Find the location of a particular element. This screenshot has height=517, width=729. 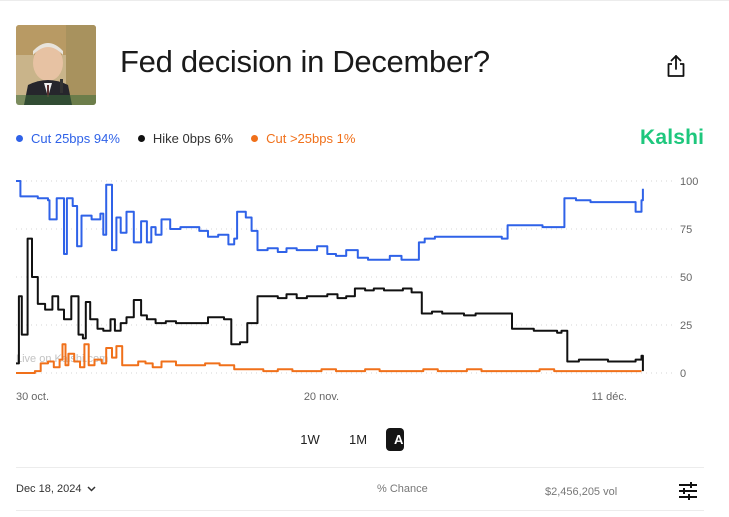

y-tick-label: 75 is located at coordinates (686, 230).